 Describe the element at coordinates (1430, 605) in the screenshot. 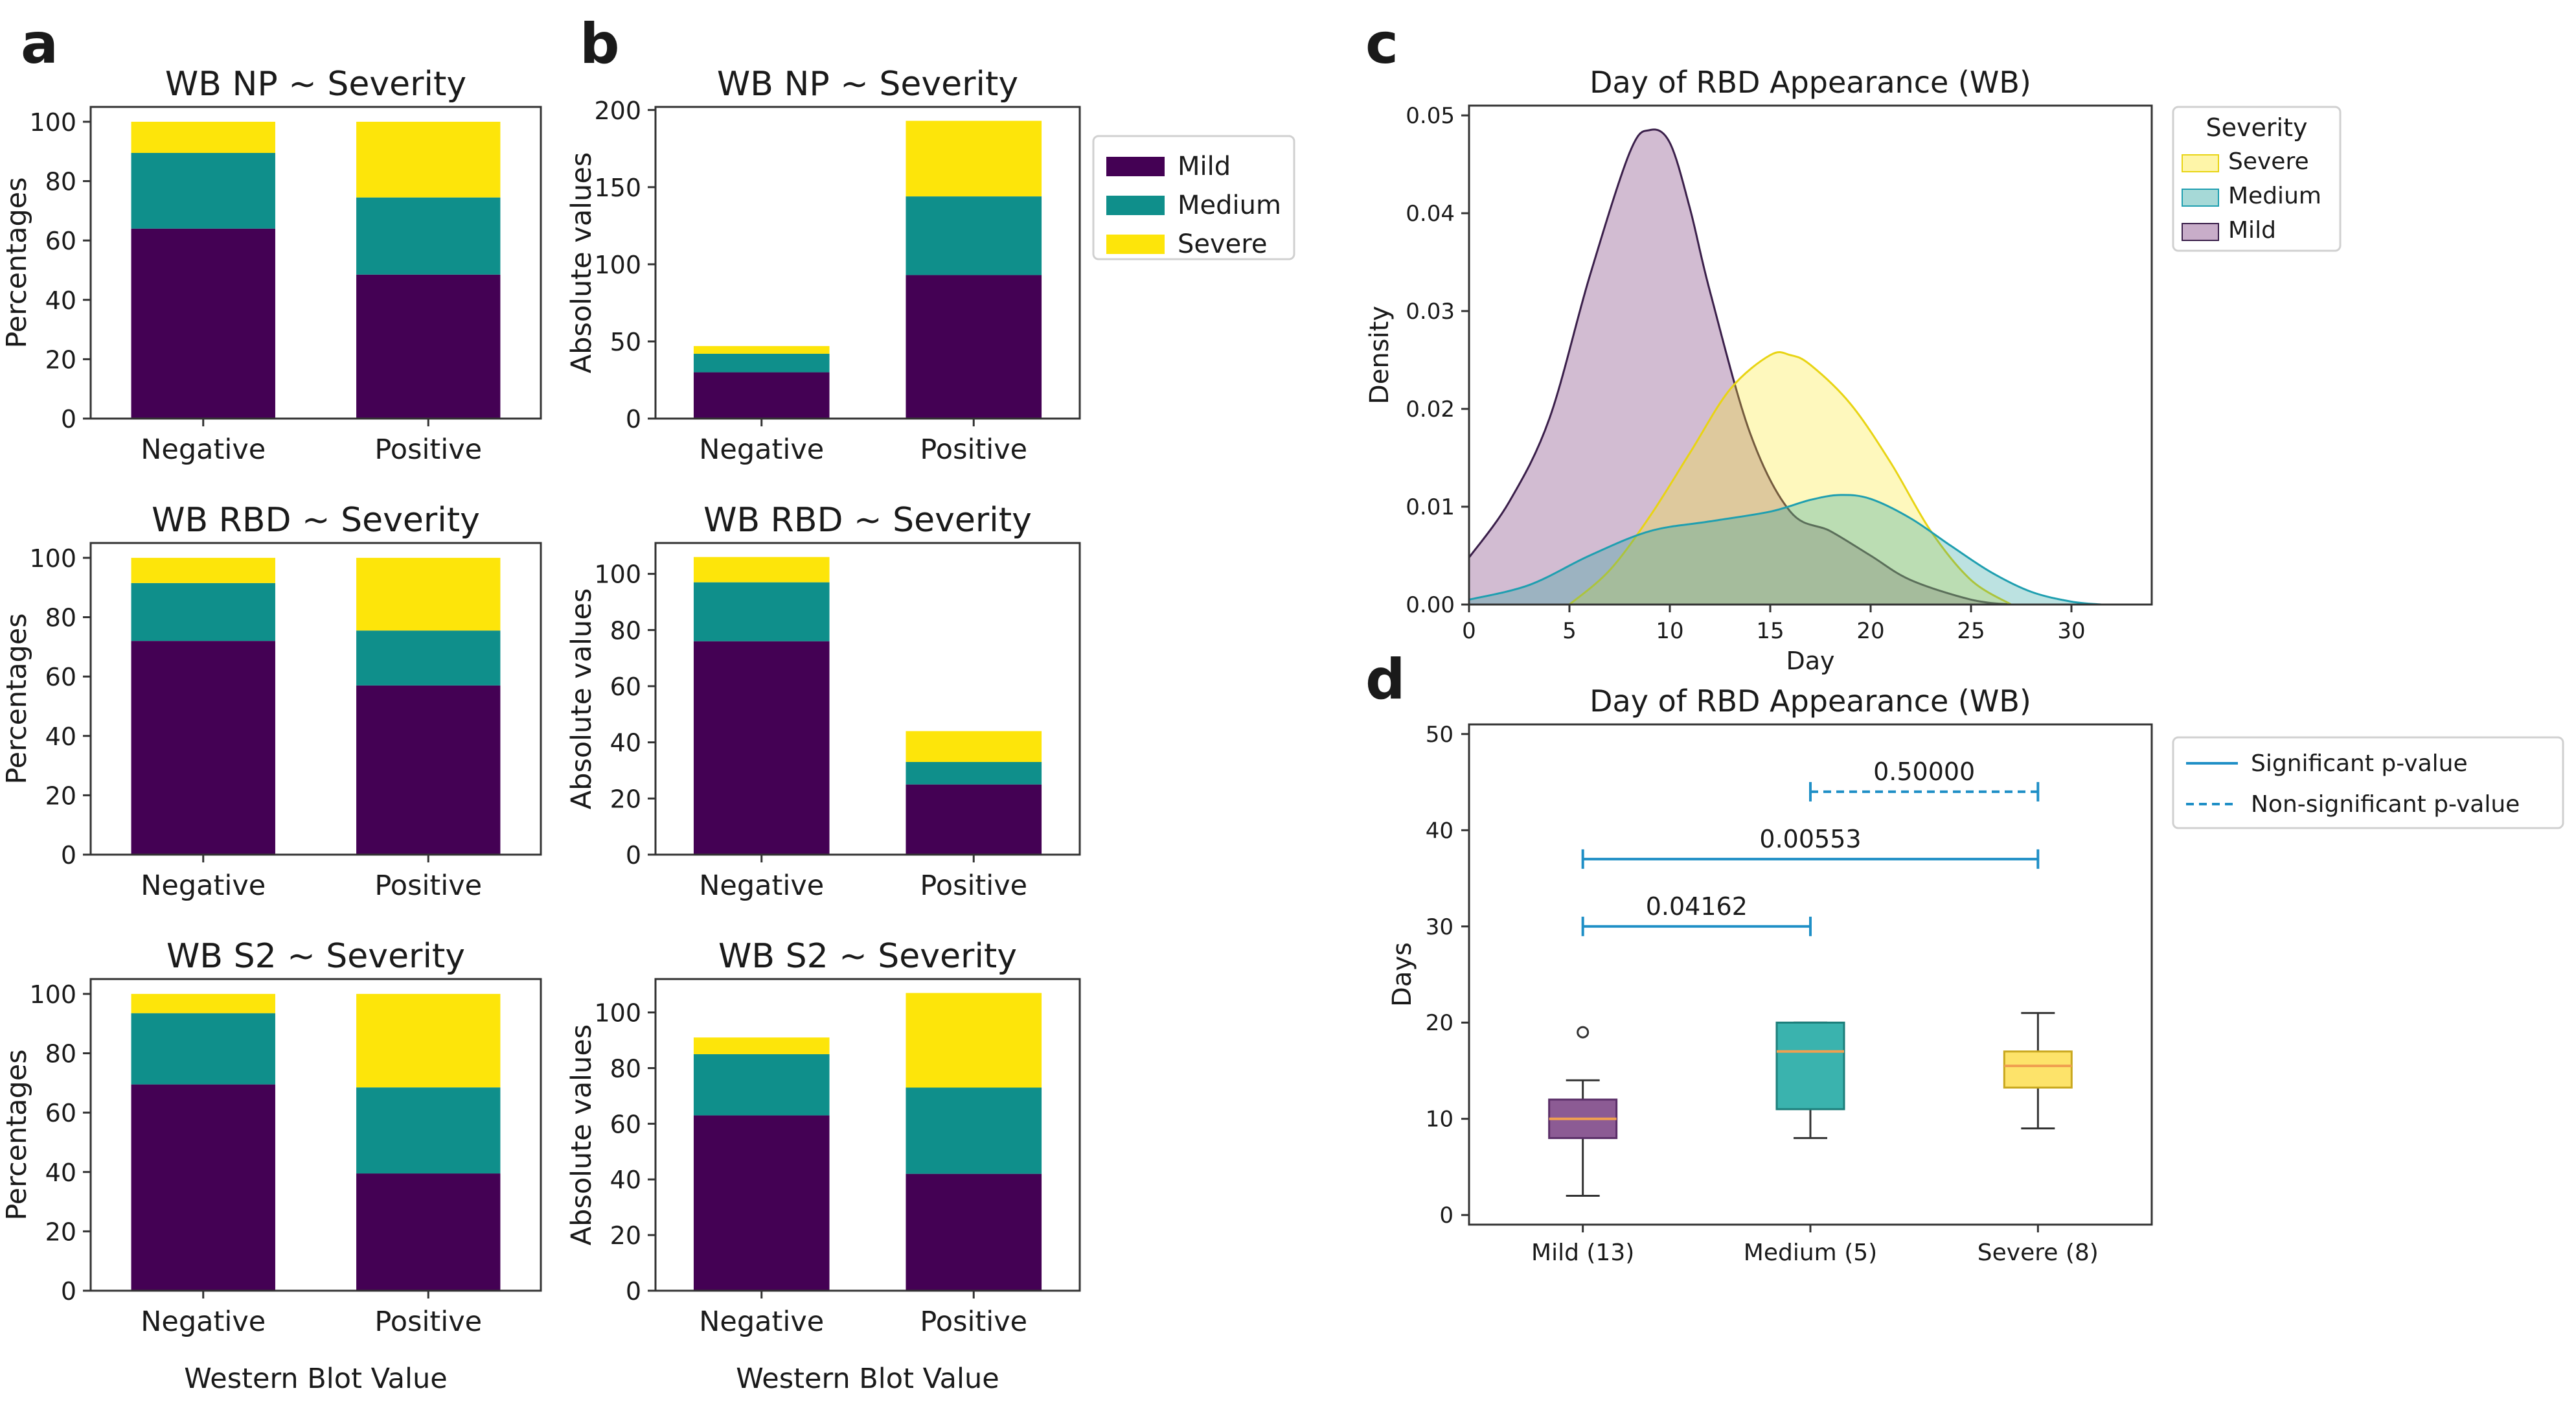

I see `y-tick-label: 0.00` at that location.